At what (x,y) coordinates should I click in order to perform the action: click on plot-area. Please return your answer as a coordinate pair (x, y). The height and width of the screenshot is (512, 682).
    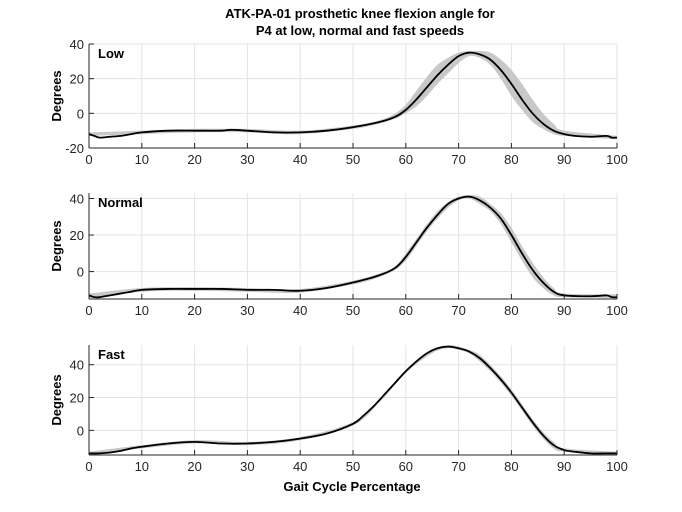
    Looking at the image, I should click on (353, 95).